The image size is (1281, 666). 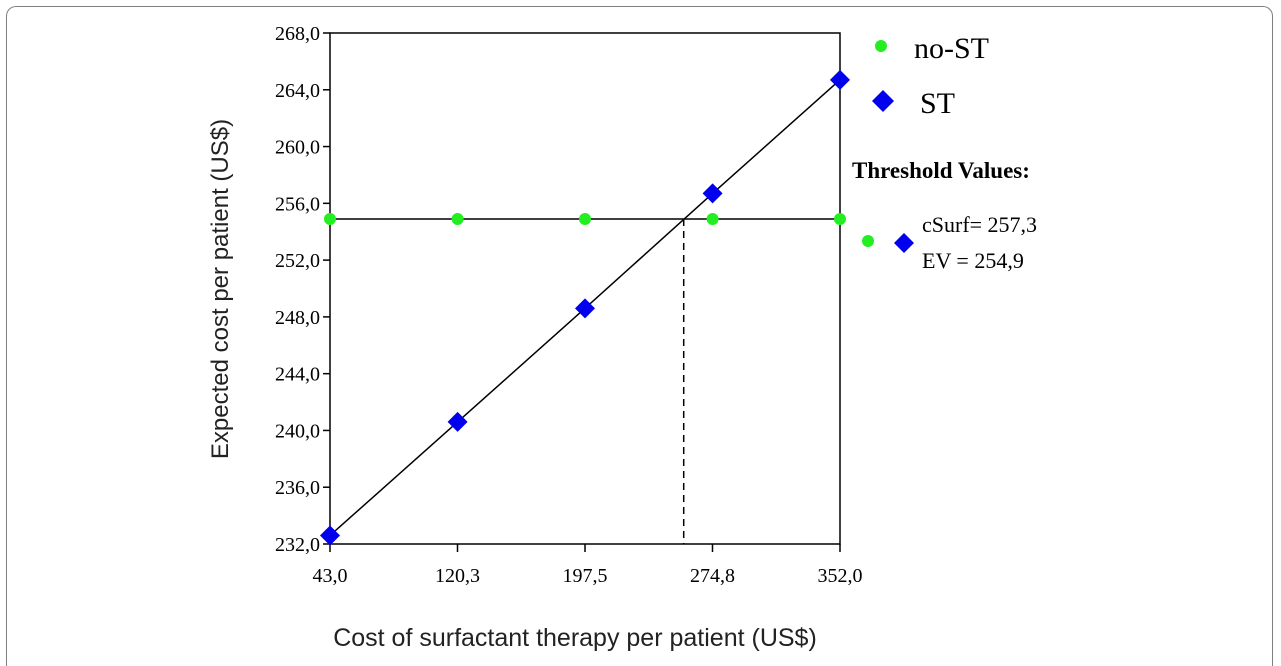 What do you see at coordinates (330, 576) in the screenshot?
I see `x-tick-label: 43,0` at bounding box center [330, 576].